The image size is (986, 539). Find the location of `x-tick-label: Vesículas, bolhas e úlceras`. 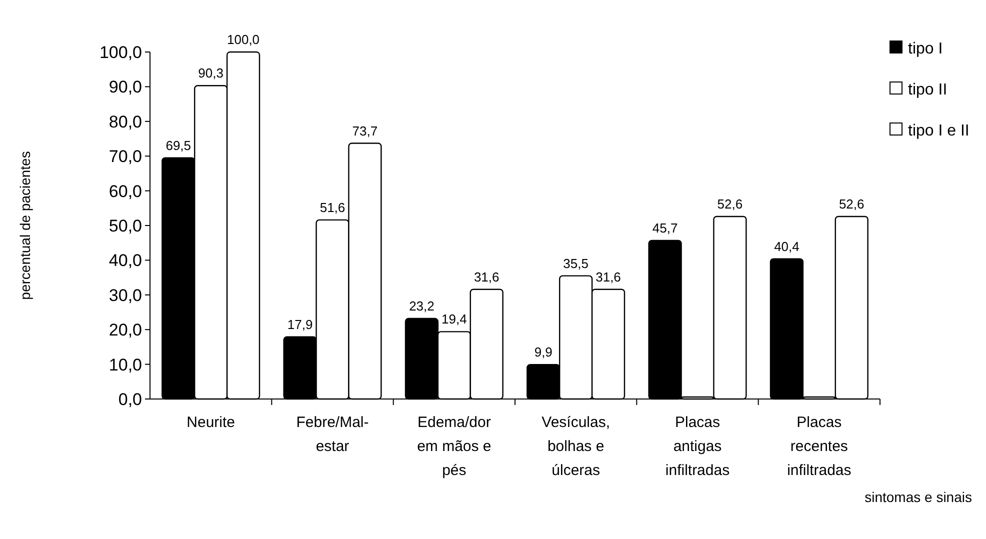

x-tick-label: Vesículas, bolhas e úlceras is located at coordinates (576, 446).